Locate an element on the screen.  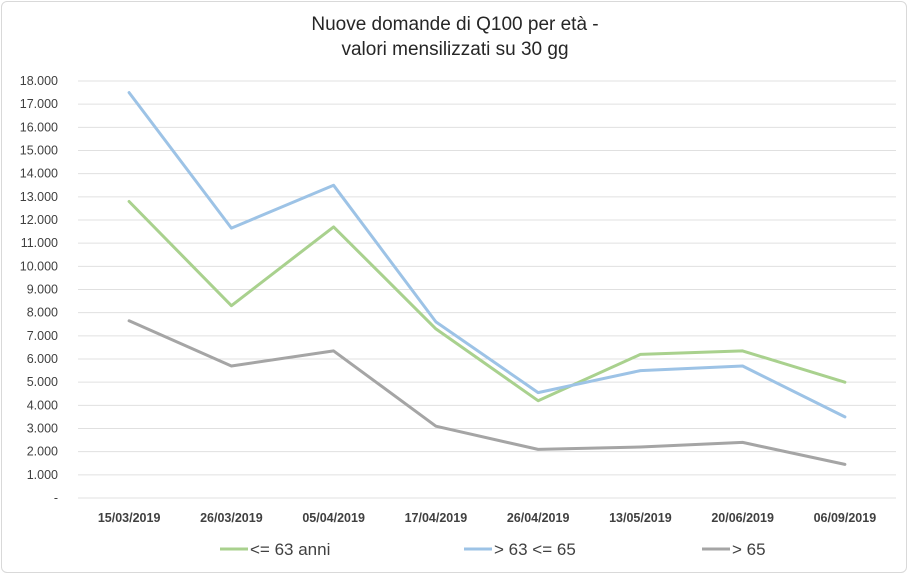
y-tick-label: 18.000 is located at coordinates (39, 81).